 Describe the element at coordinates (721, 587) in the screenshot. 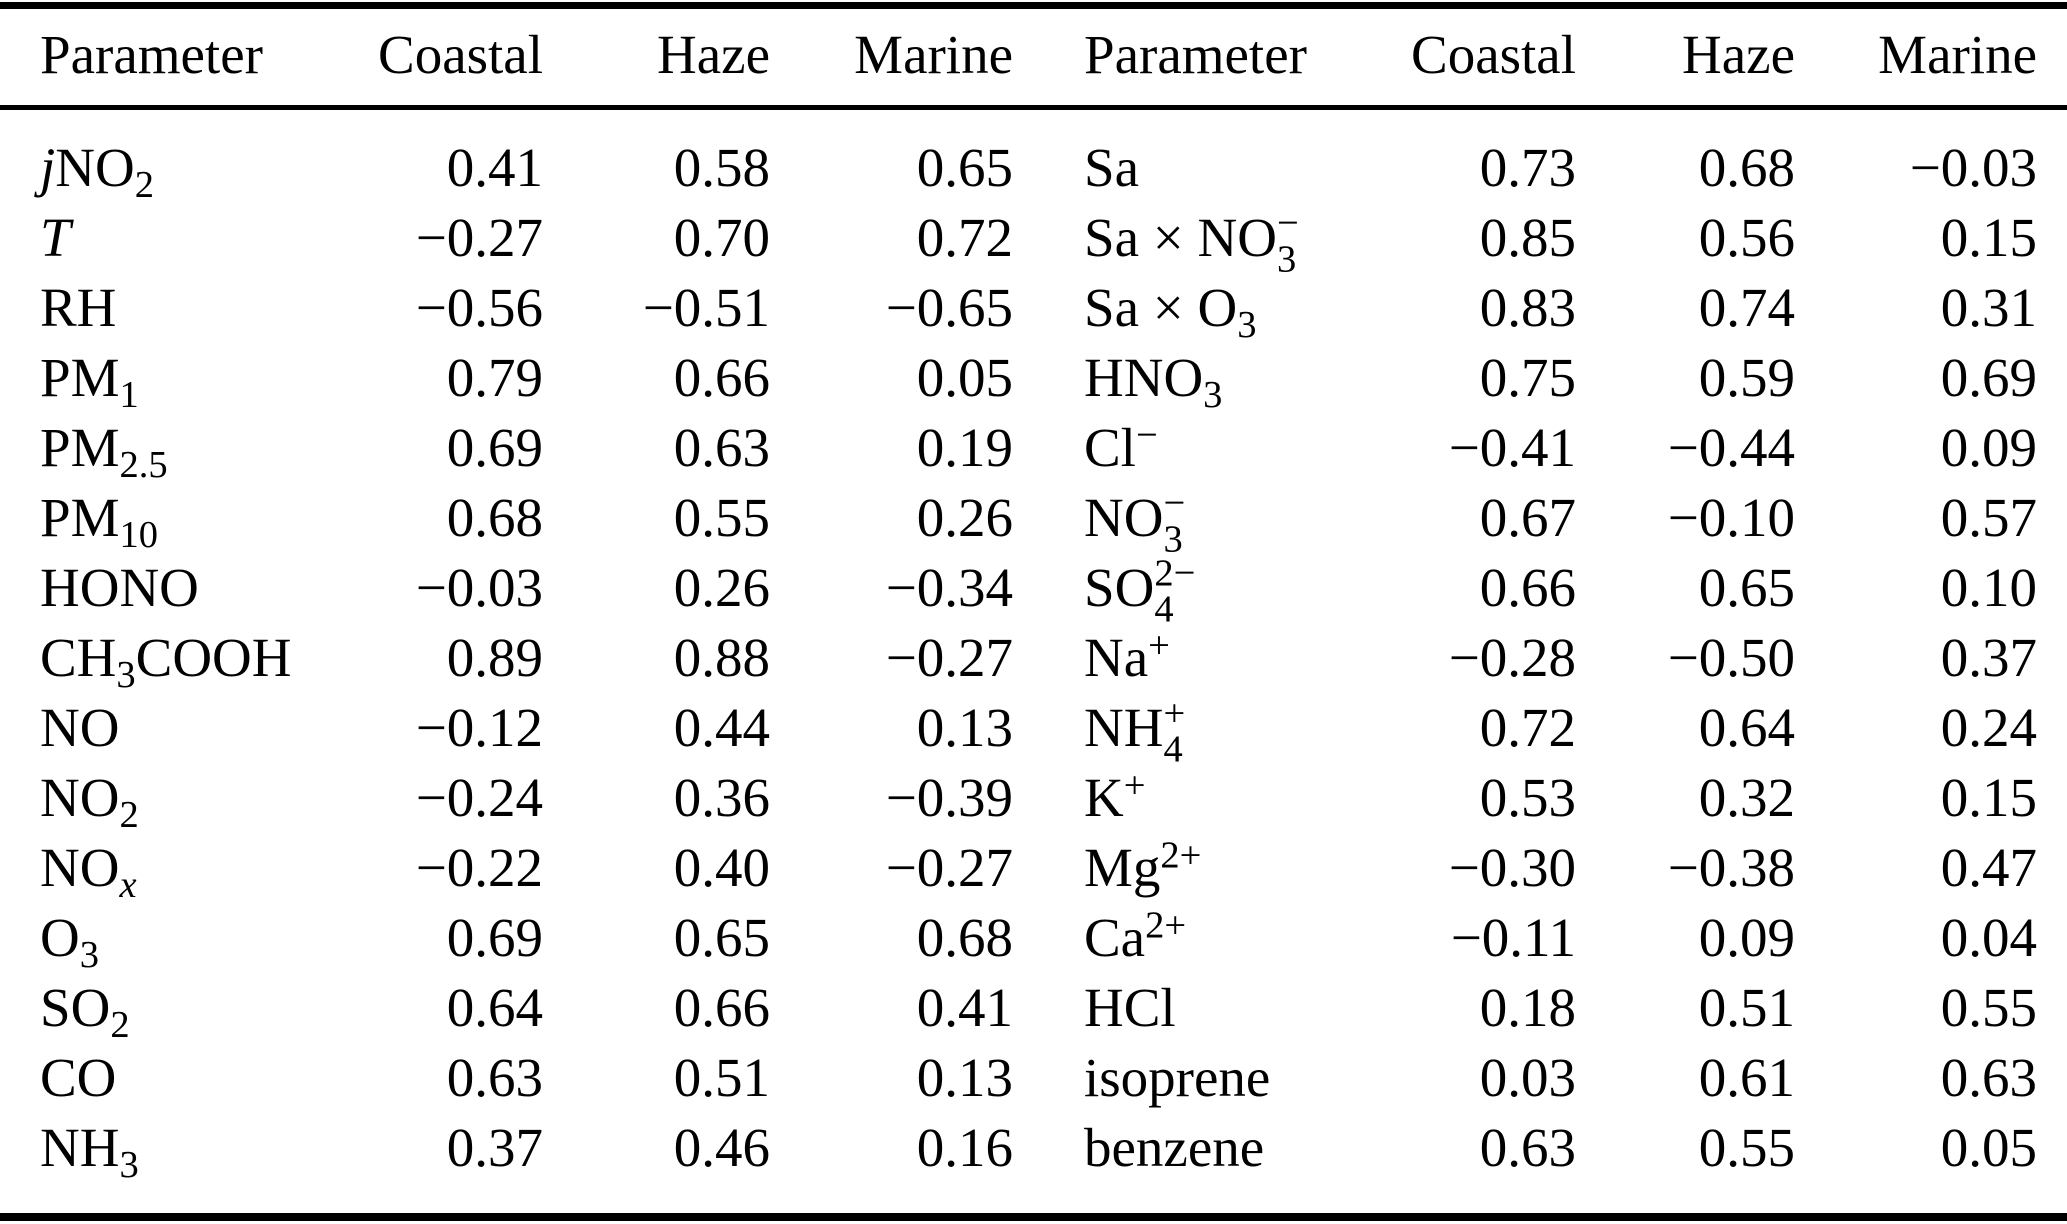

I see `value-cell: 0.26` at that location.